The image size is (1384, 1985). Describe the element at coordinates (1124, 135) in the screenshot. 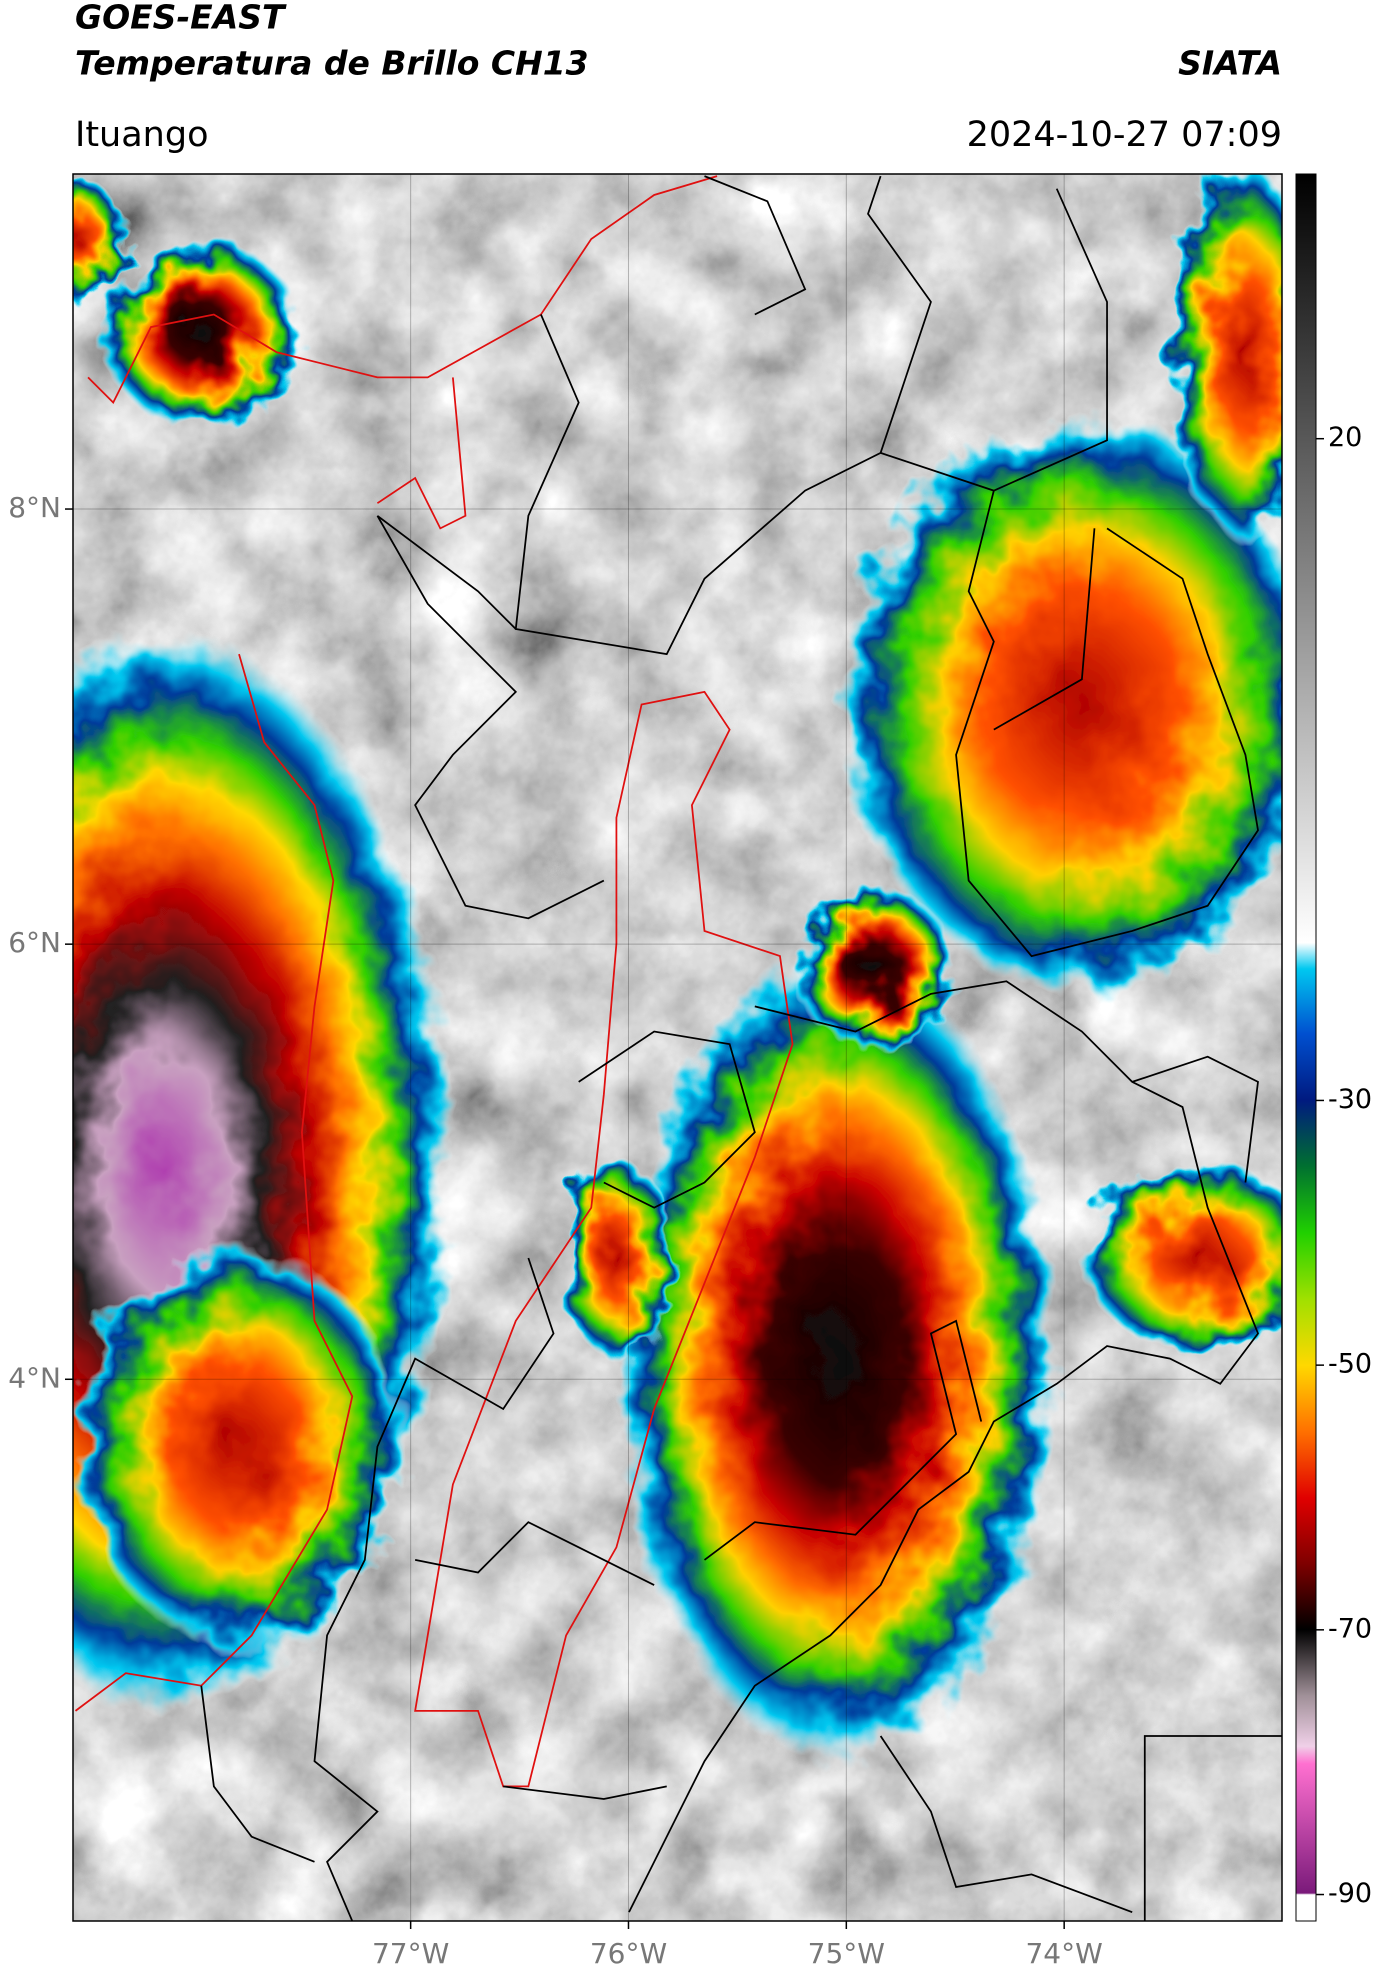

I see `datetime: 2024-10-27 07:09` at that location.